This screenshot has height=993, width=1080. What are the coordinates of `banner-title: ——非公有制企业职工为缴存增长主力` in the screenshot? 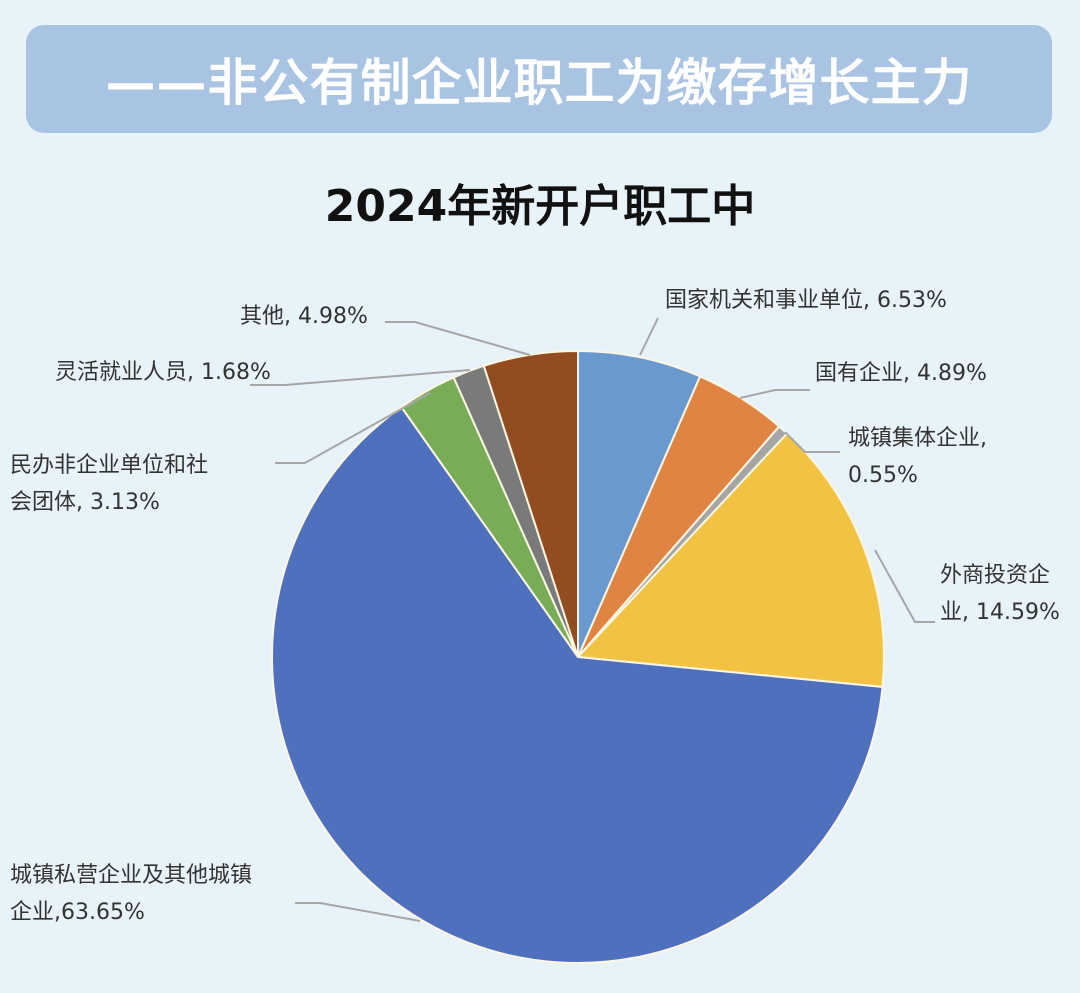 It's located at (539, 83).